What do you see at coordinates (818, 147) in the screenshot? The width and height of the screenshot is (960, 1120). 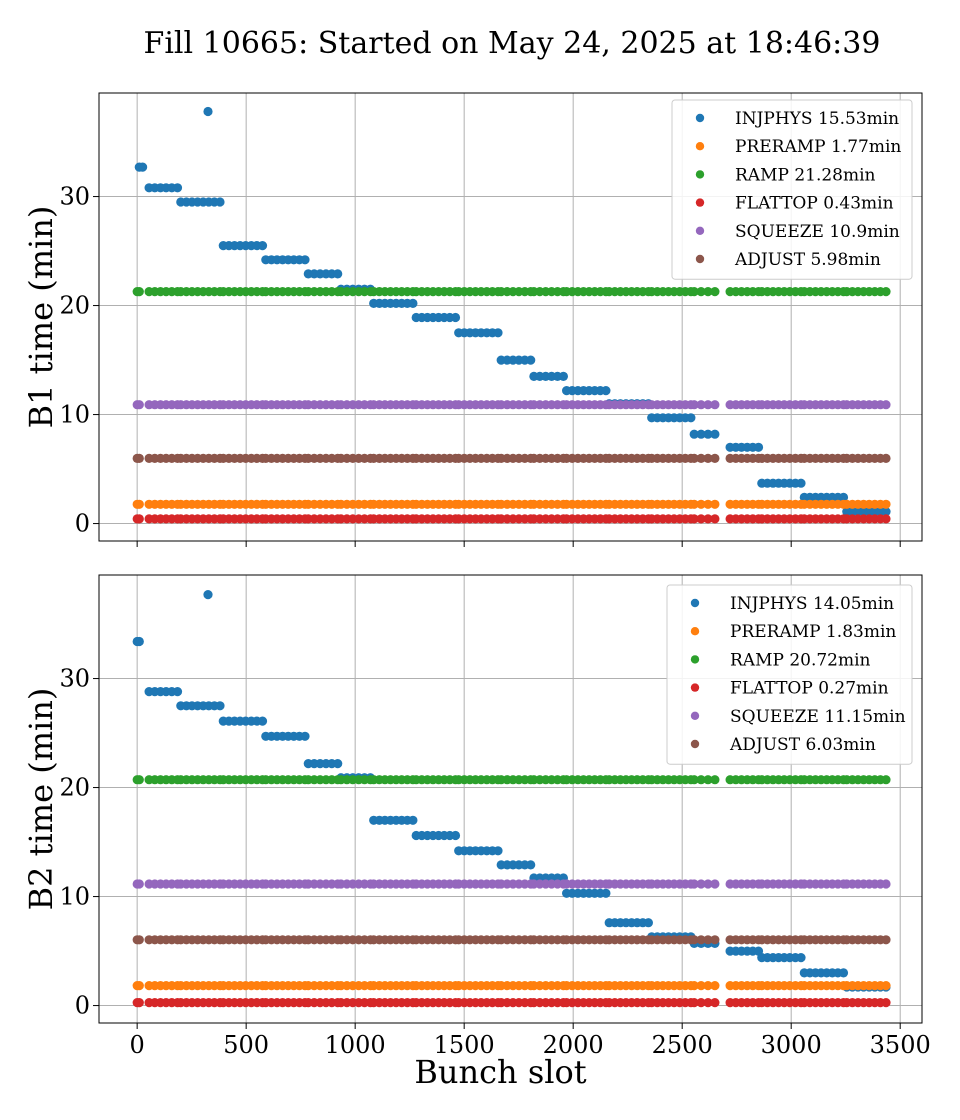 I see `legend-label: PRERAMP 1.77min` at bounding box center [818, 147].